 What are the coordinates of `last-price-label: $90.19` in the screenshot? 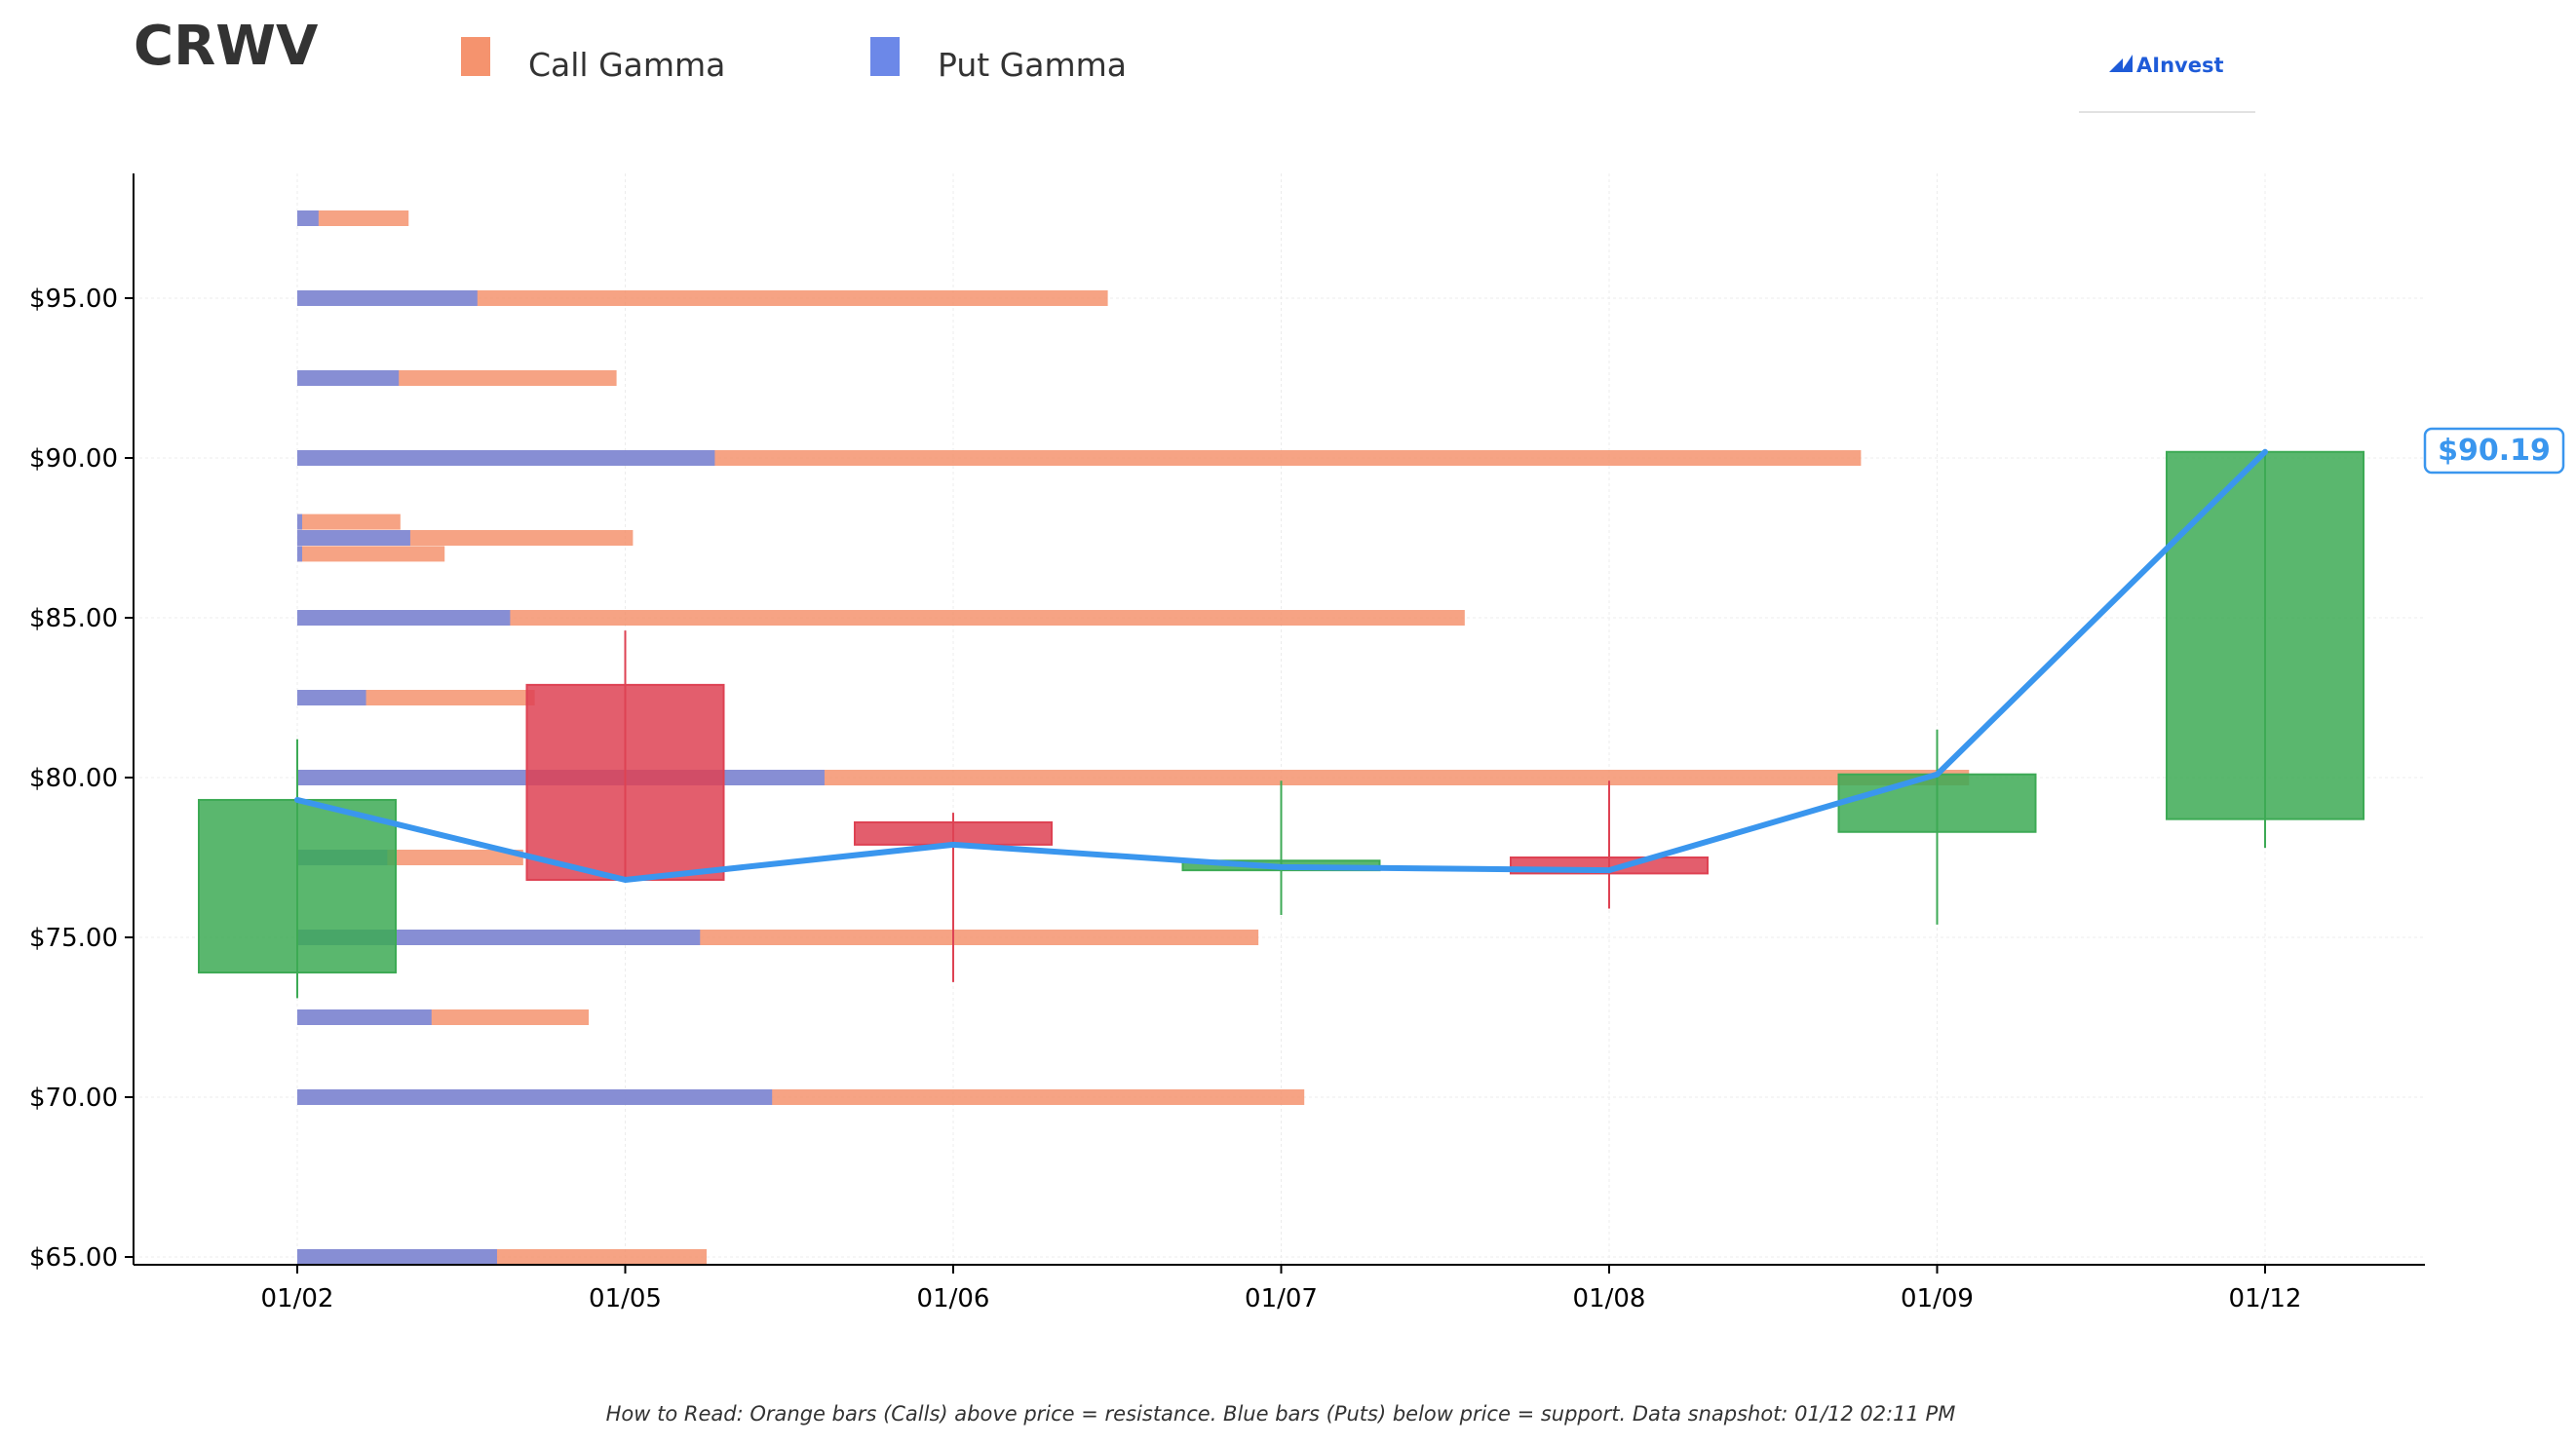 It's located at (2494, 451).